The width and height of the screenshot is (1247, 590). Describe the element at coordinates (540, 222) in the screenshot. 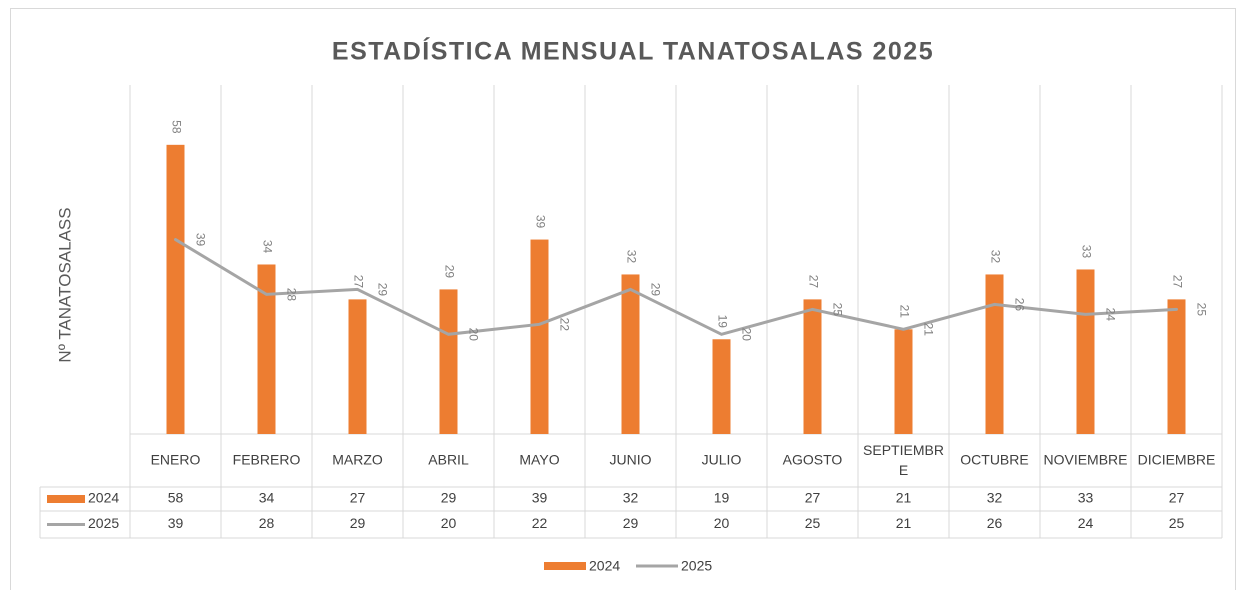

I see `bar-value-label: 39` at that location.